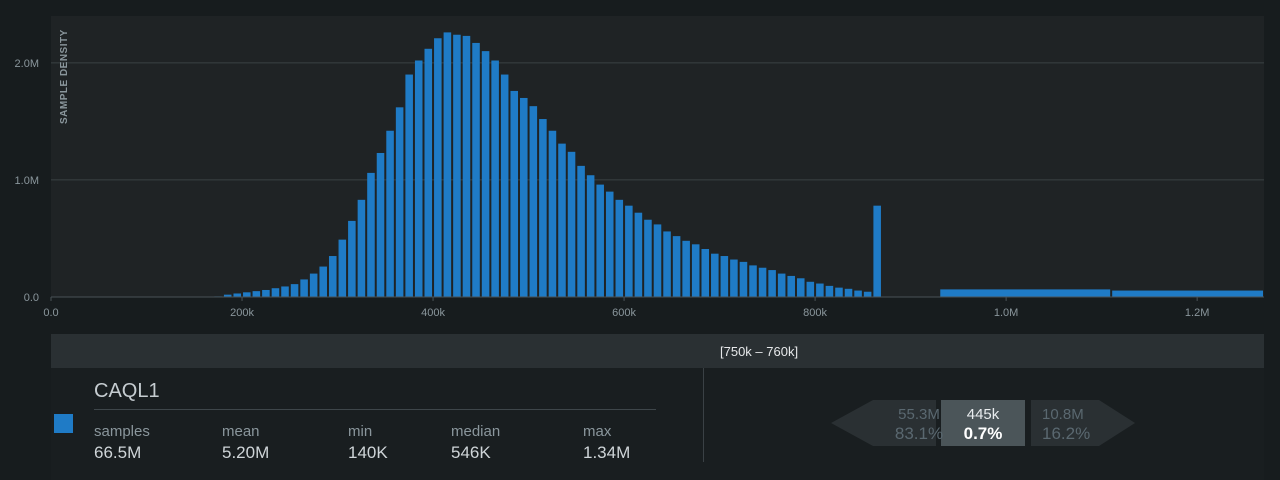 This screenshot has height=480, width=1280. Describe the element at coordinates (1006, 313) in the screenshot. I see `x-tick-label: 1.0M` at that location.